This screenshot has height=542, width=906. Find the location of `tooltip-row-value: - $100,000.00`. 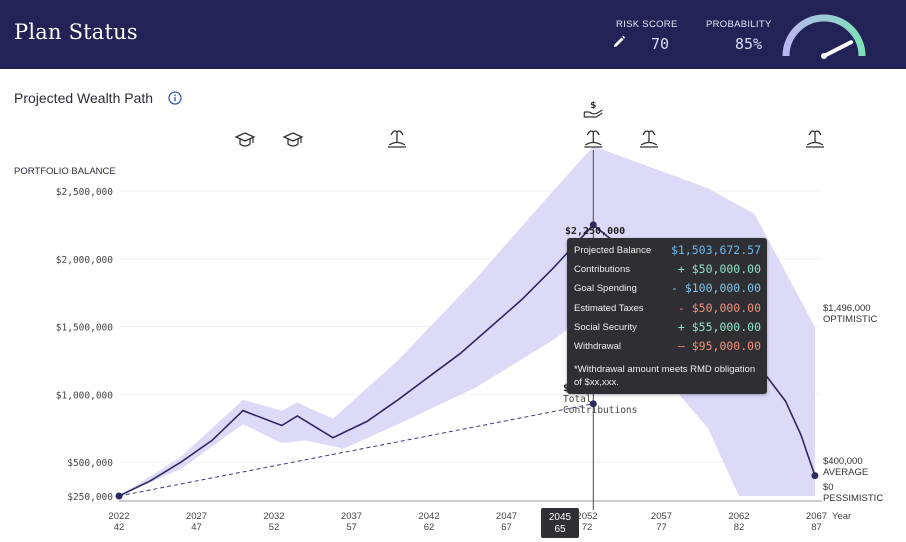

tooltip-row-value: - $100,000.00 is located at coordinates (715, 288).